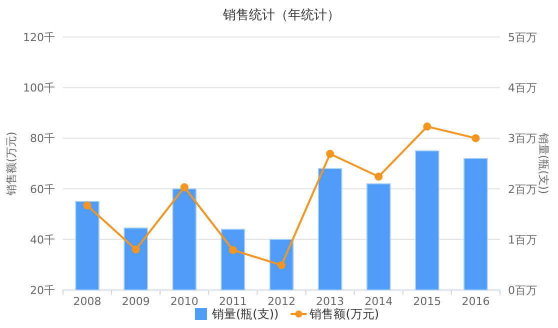 This screenshot has width=558, height=328. Describe the element at coordinates (11, 164) in the screenshot. I see `y-axis-title: 销售额(万元)` at that location.